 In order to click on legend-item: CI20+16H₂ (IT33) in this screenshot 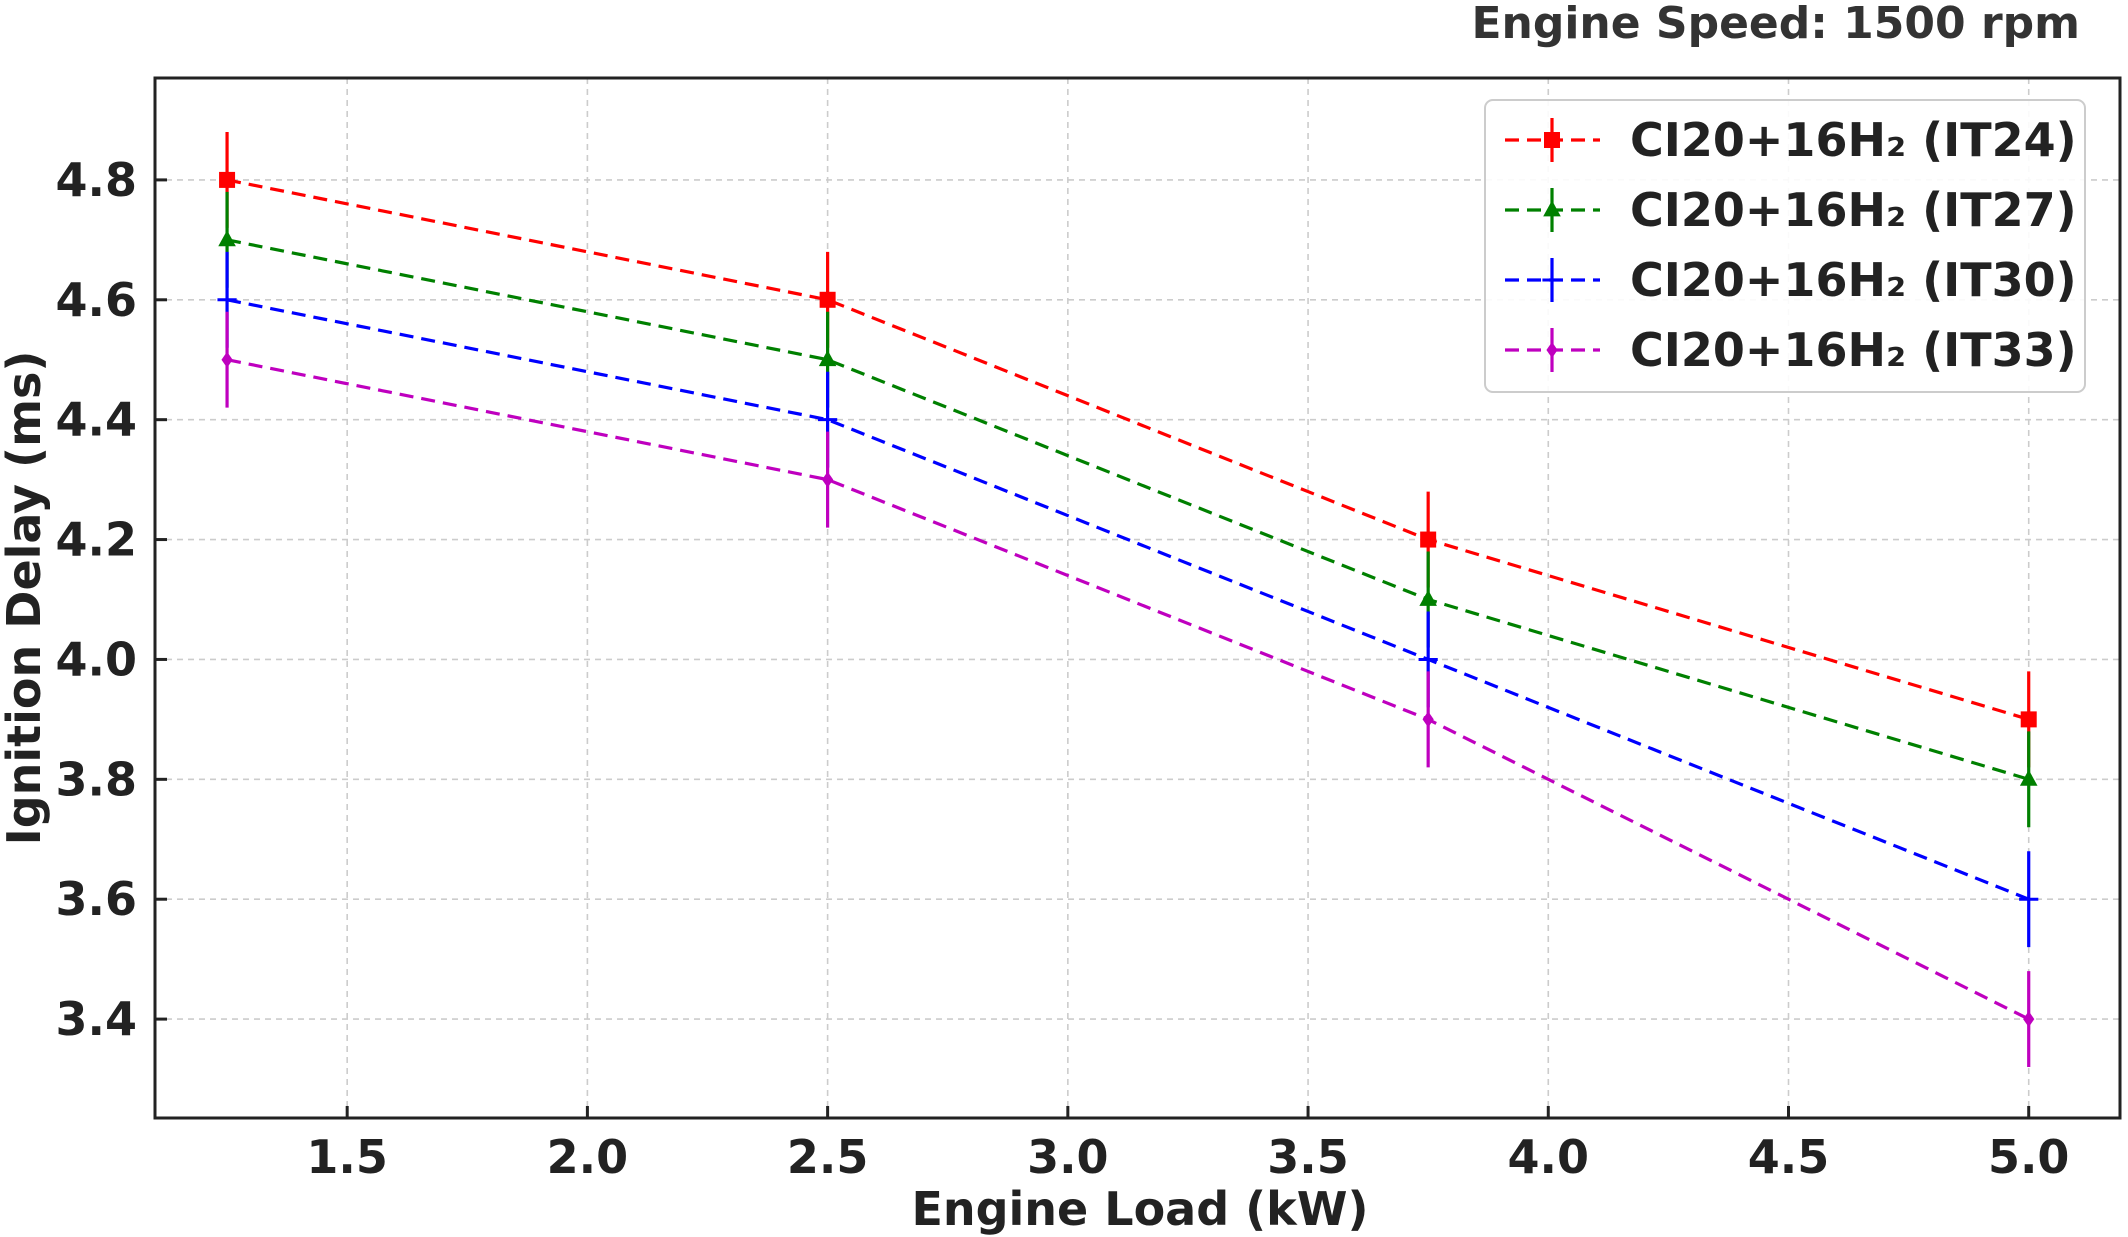, I will do `click(1791, 350)`.